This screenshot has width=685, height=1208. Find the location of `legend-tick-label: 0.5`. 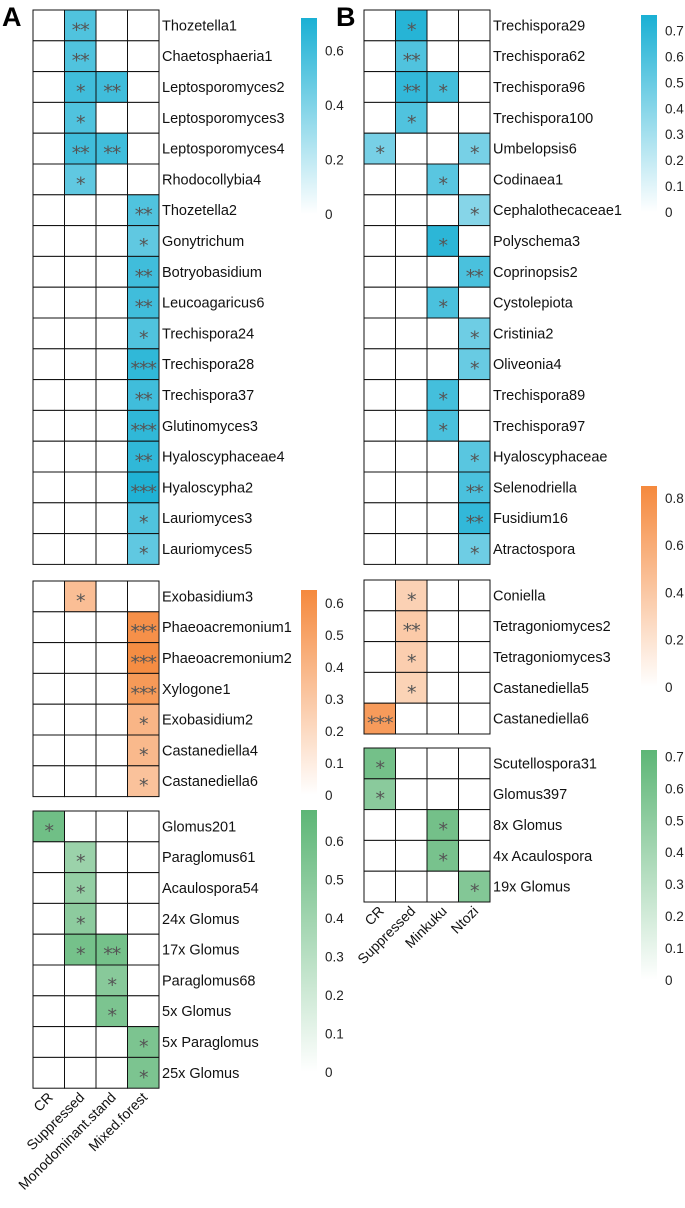

legend-tick-label: 0.5 is located at coordinates (674, 820).